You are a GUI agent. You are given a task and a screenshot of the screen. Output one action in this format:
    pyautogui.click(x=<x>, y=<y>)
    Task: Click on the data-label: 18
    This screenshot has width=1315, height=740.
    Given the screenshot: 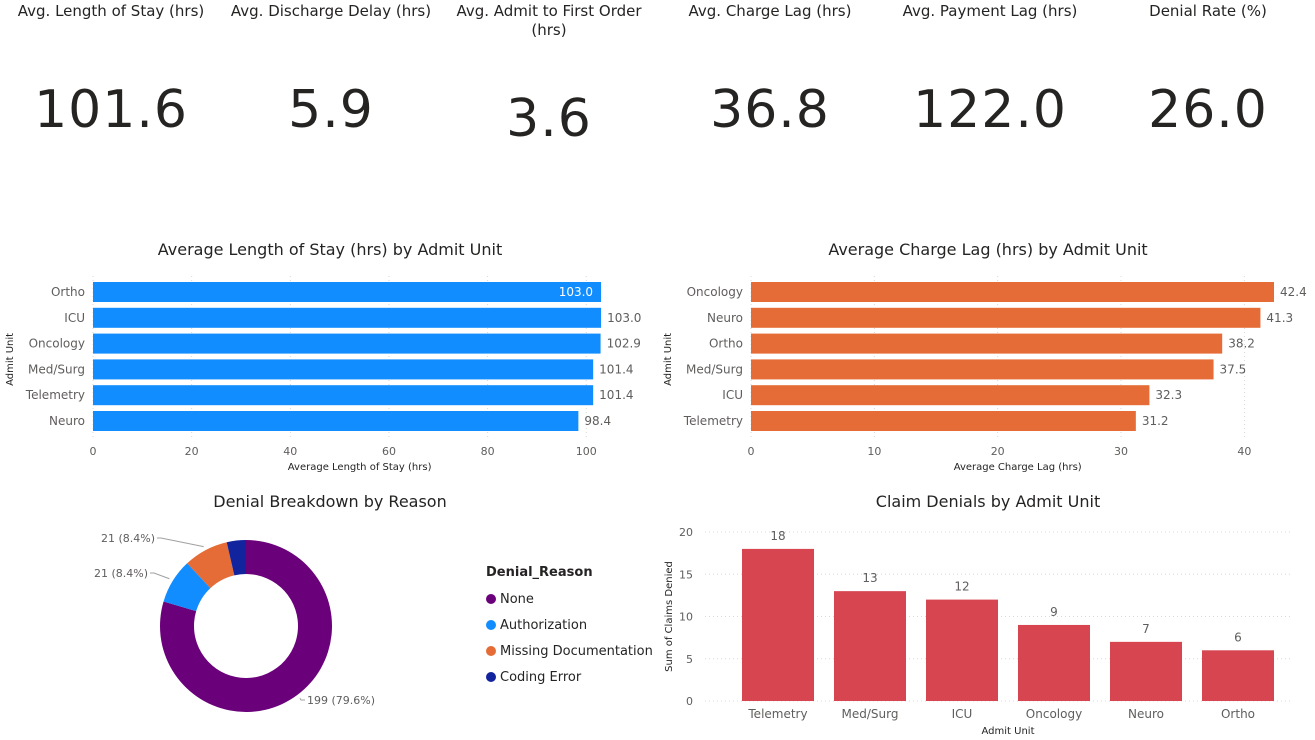 What is the action you would take?
    pyautogui.click(x=777, y=536)
    